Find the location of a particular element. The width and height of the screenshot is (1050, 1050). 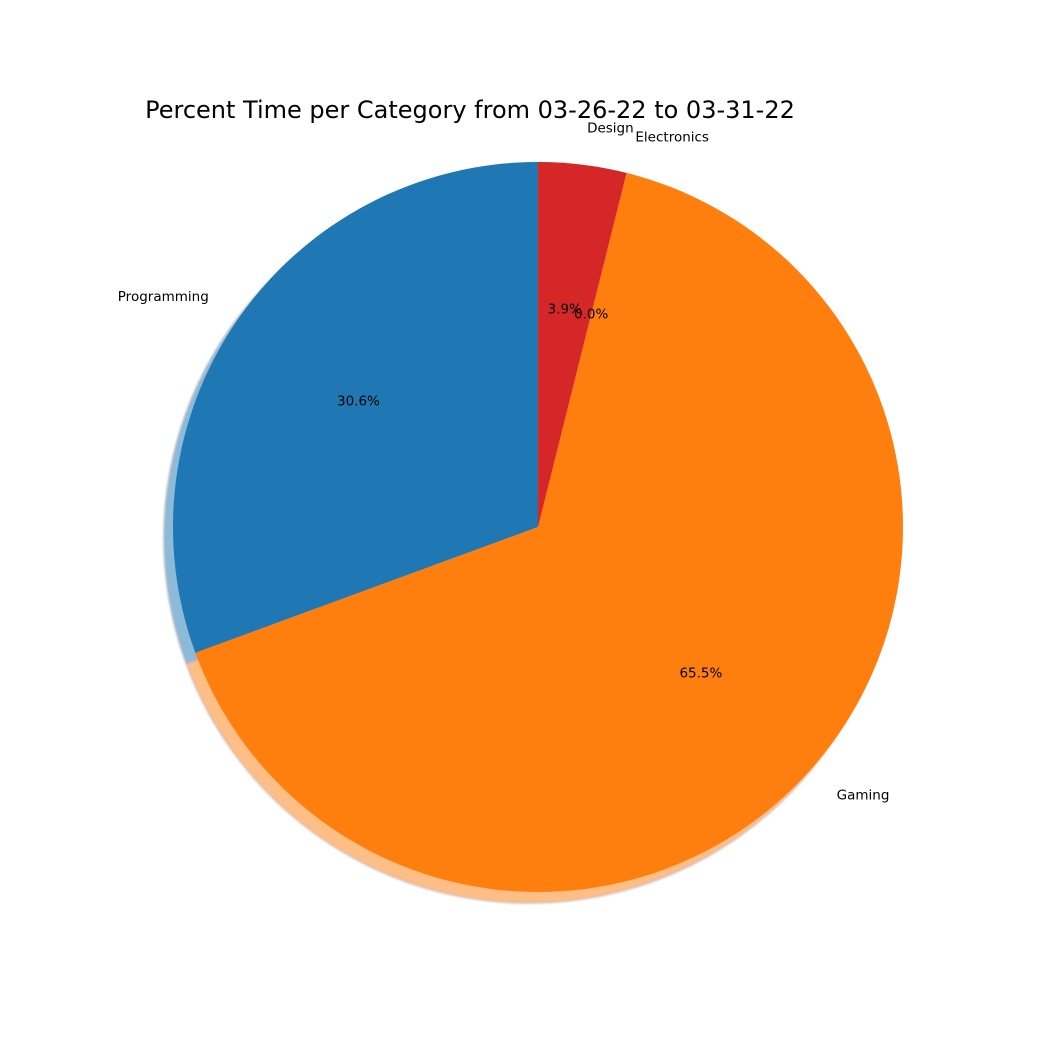

label-design: Design is located at coordinates (610, 129).